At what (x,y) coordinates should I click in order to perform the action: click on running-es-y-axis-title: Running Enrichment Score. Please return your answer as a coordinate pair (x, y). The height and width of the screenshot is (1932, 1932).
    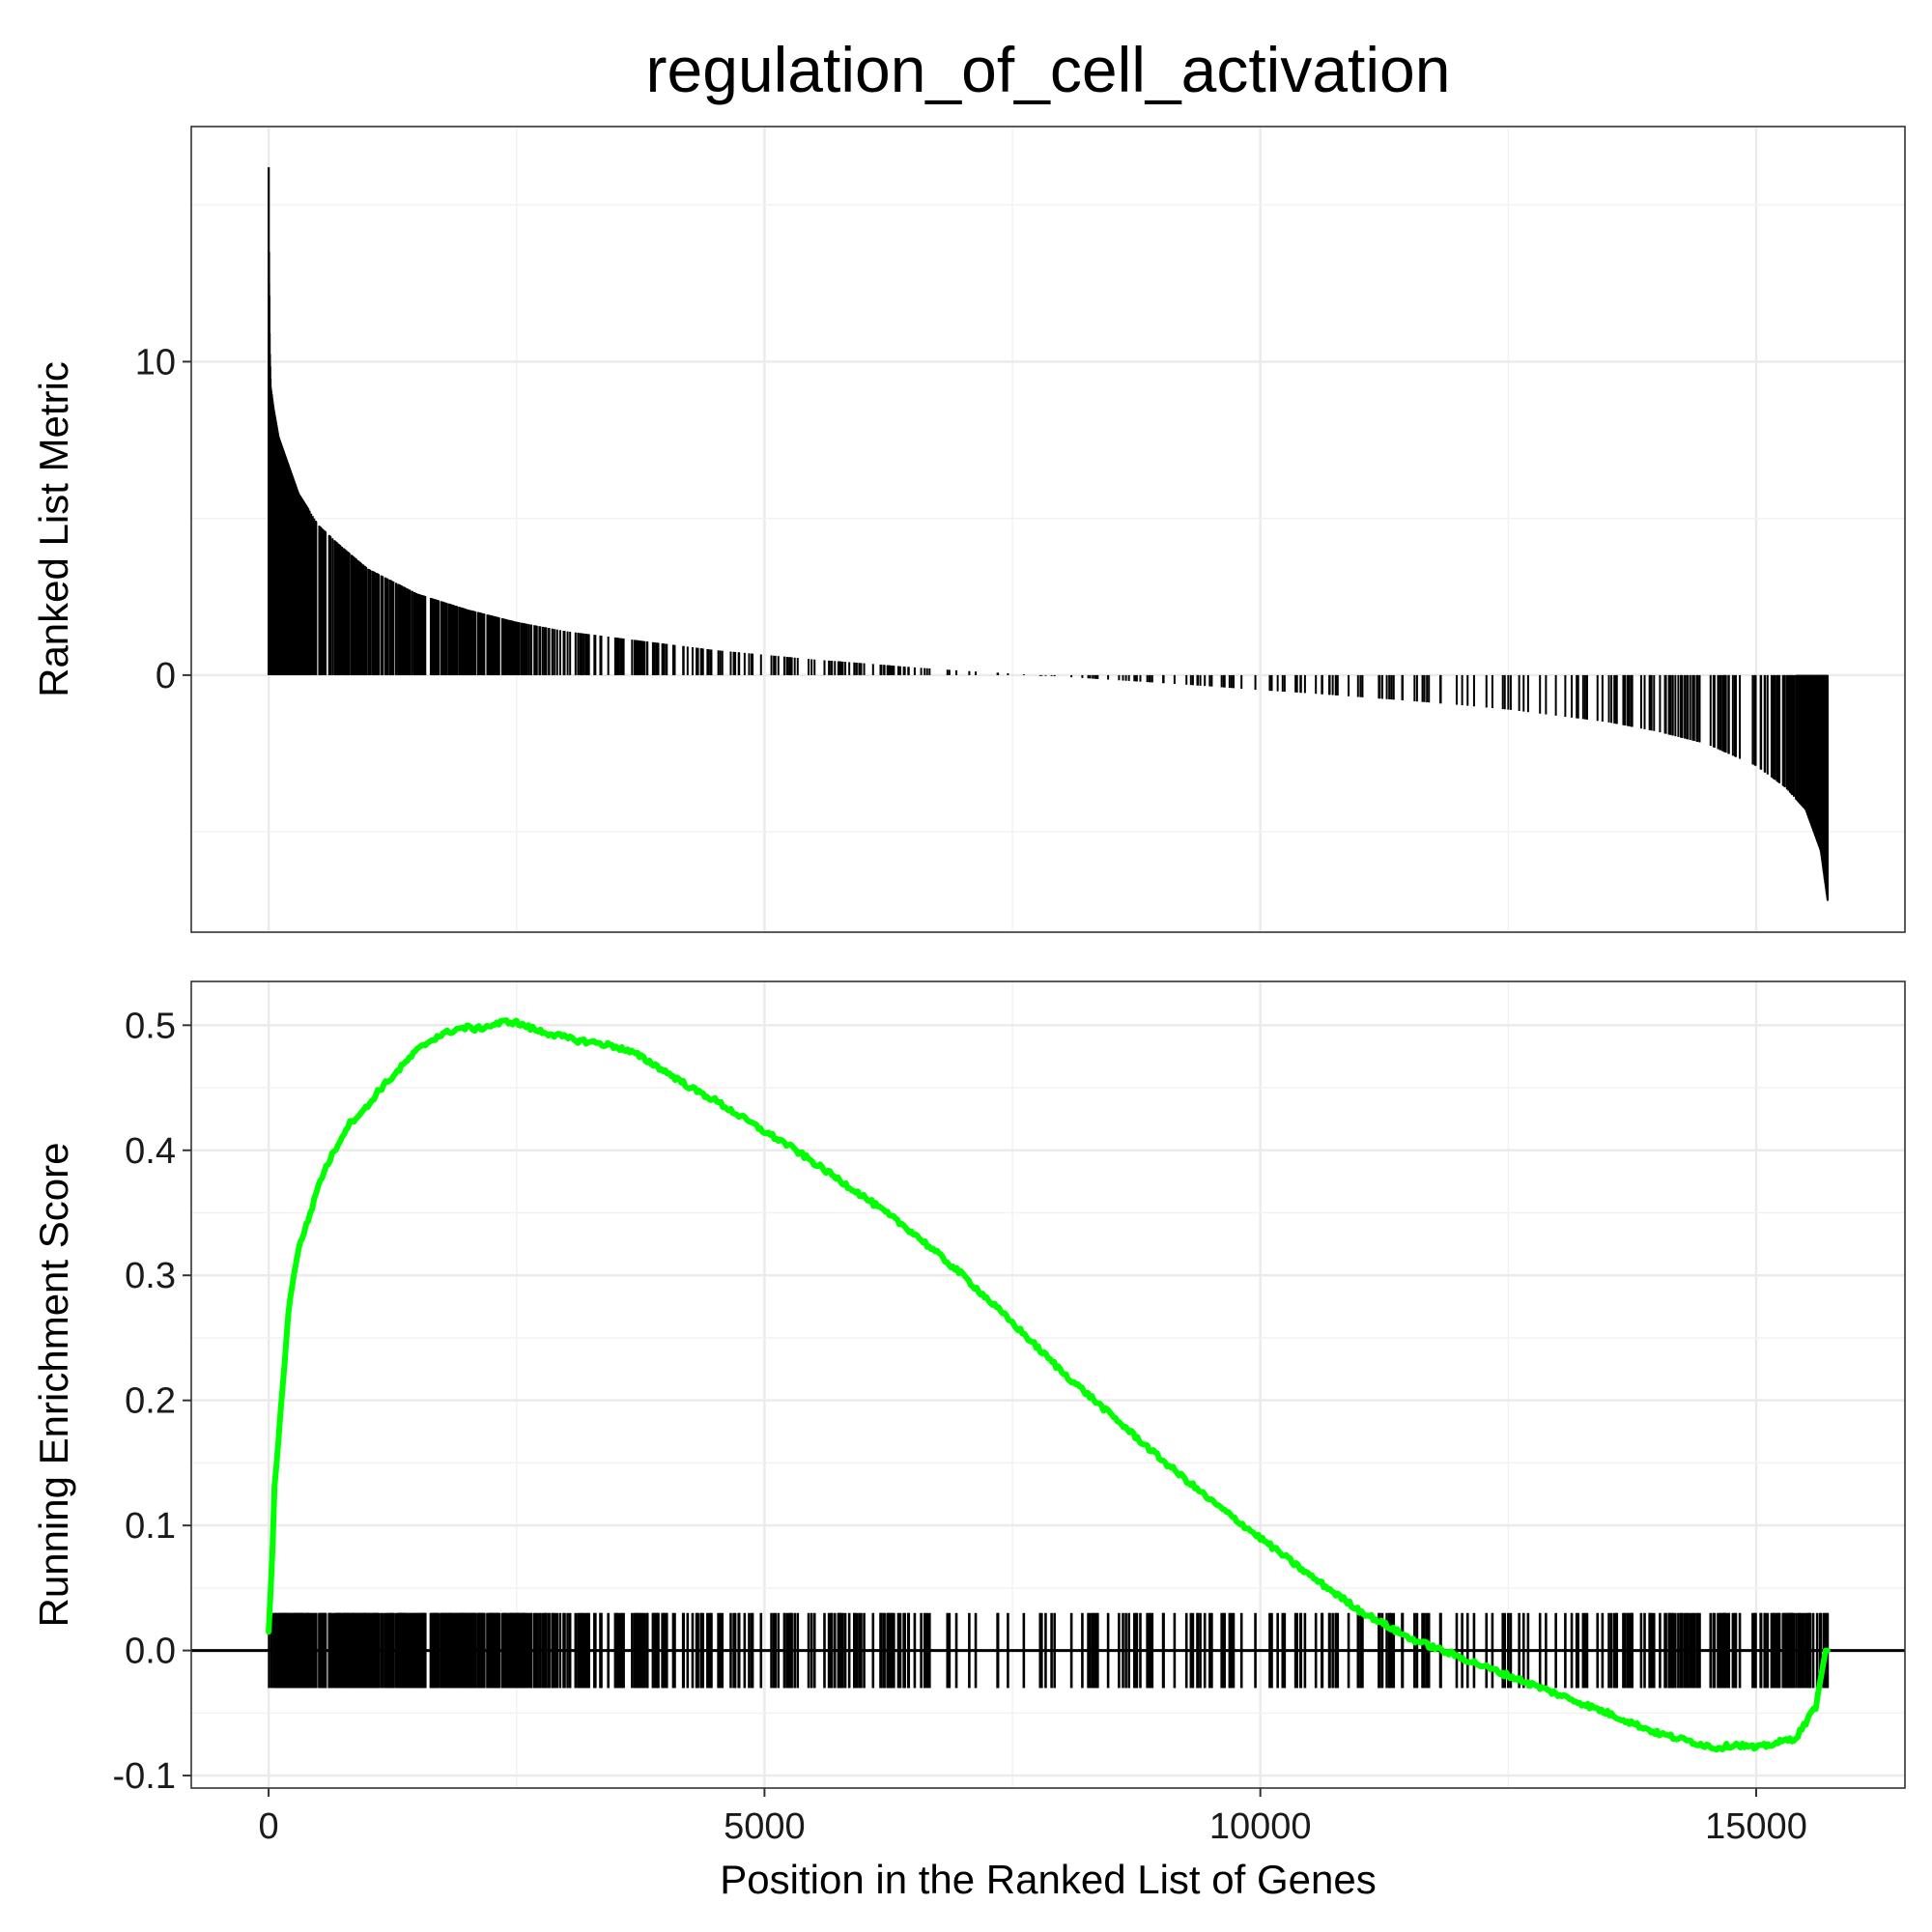
    Looking at the image, I should click on (53, 1385).